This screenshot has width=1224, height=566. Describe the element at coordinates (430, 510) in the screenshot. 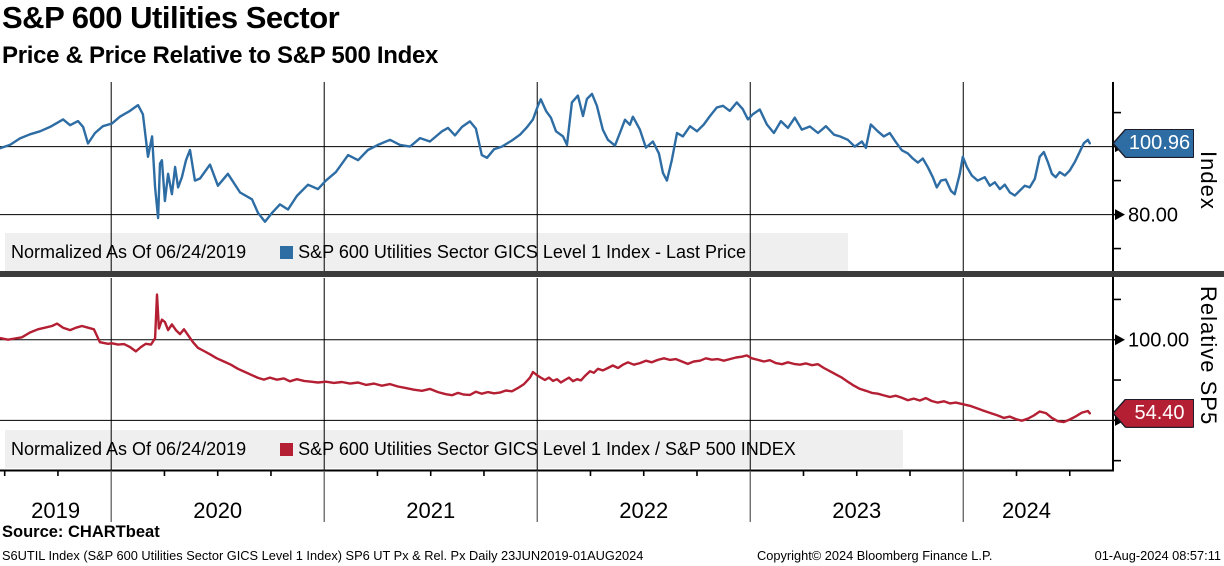

I see `x-tick-label: 2021` at that location.